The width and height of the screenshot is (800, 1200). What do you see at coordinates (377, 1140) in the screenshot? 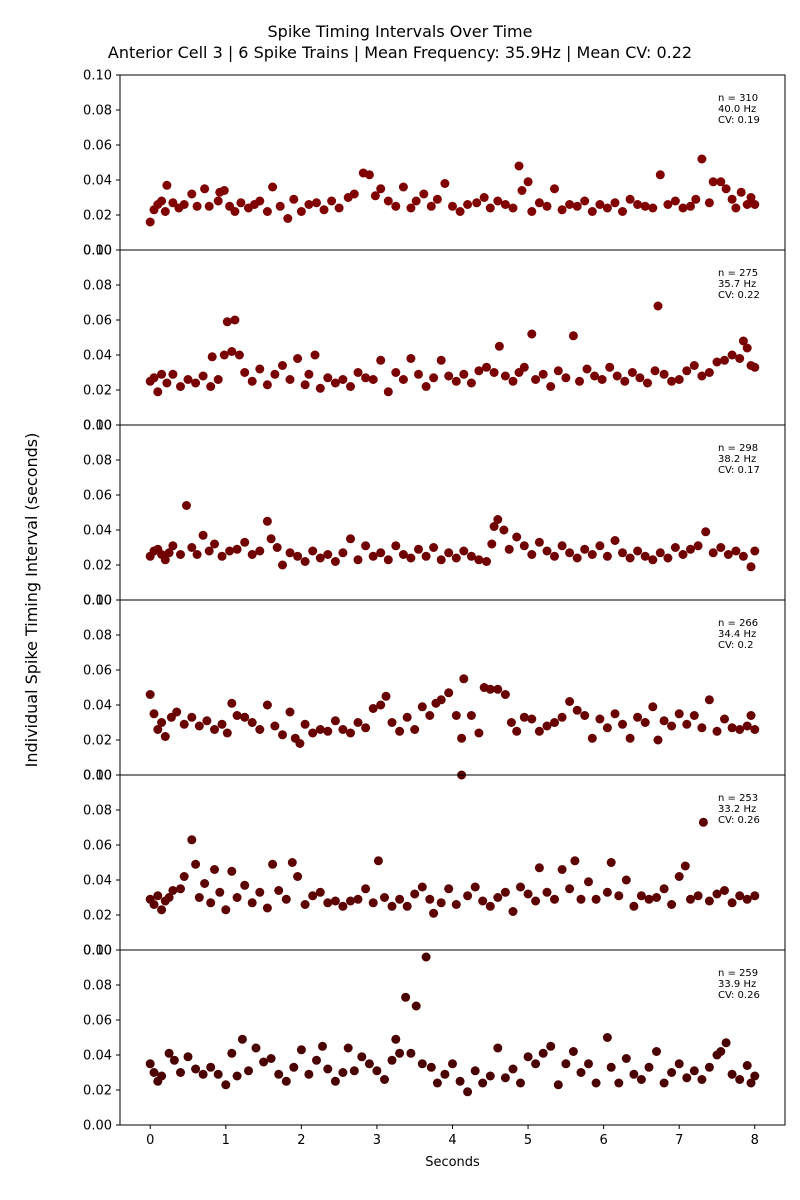
I see `x-tick-label: 3` at bounding box center [377, 1140].